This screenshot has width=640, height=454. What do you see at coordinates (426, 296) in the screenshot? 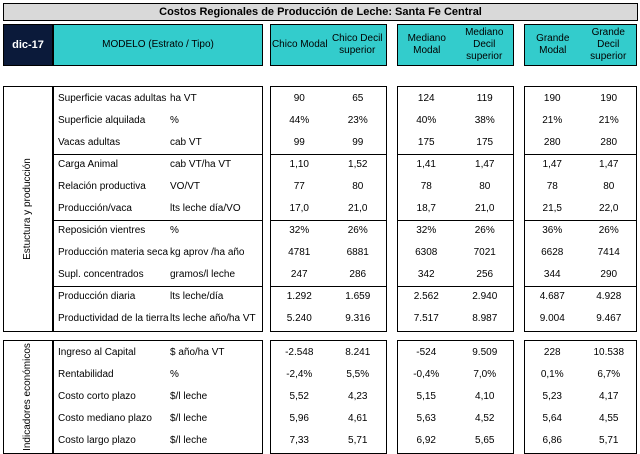
I see `cell-mediano-modal: 2.562` at bounding box center [426, 296].